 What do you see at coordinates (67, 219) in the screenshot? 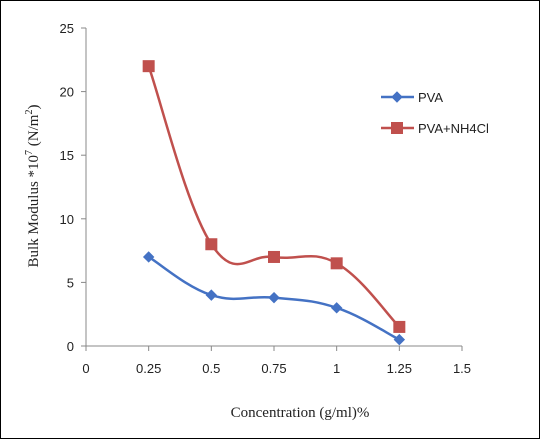
I see `y-tick-label: 10` at bounding box center [67, 219].